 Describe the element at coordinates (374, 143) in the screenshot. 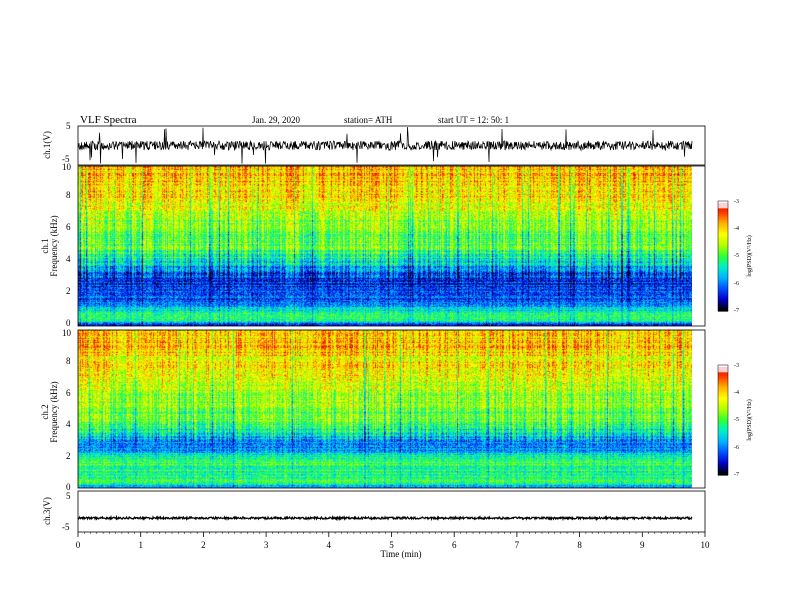

I see `ch1-waveform-panel: 5 -5 ch.1(V)` at that location.